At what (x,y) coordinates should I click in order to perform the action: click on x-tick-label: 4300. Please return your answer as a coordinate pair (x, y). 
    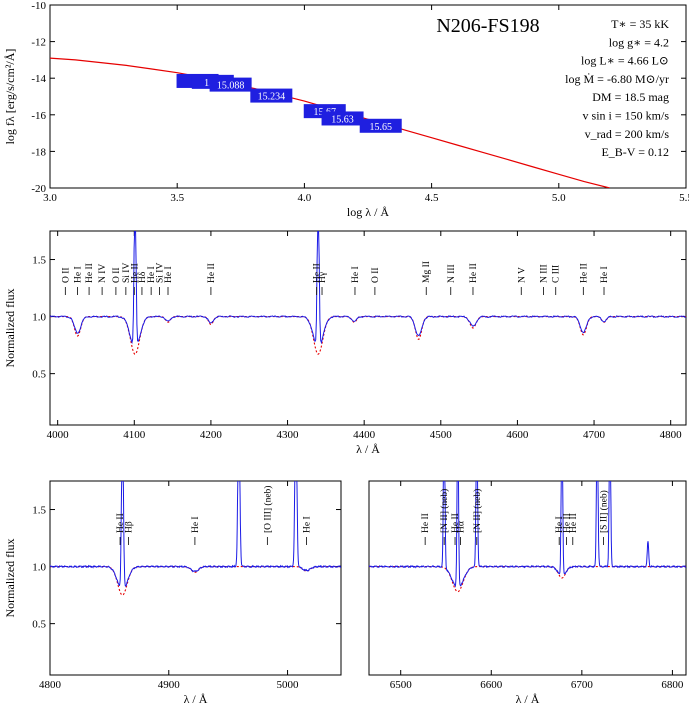
    Looking at the image, I should click on (288, 435).